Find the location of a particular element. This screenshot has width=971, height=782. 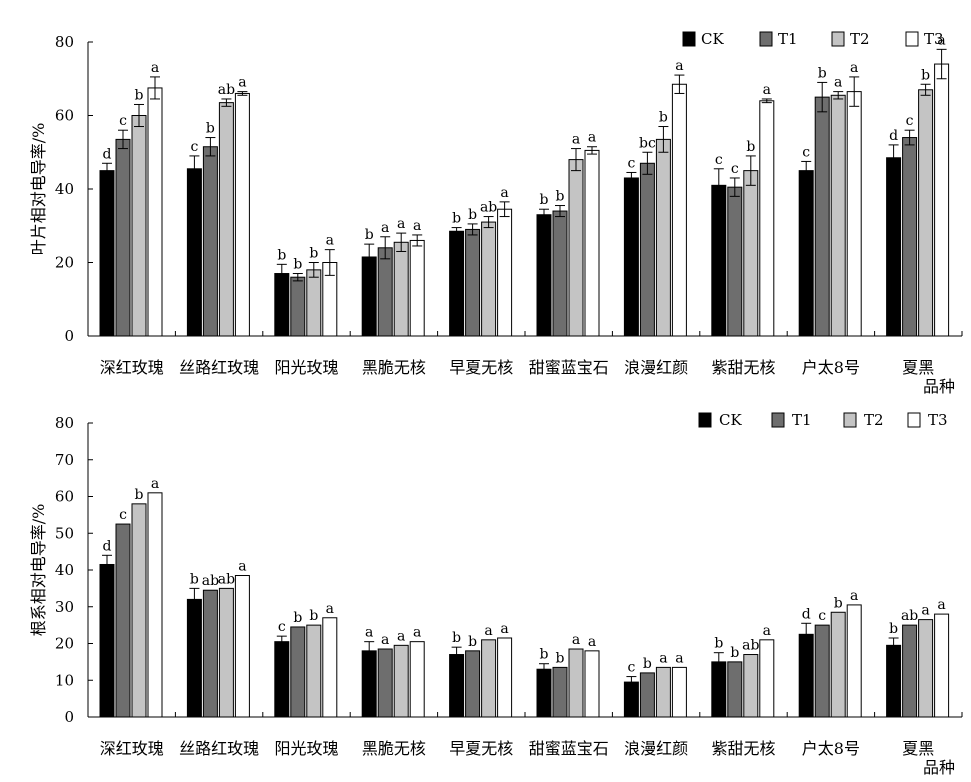

legend-label: T1 is located at coordinates (802, 420).